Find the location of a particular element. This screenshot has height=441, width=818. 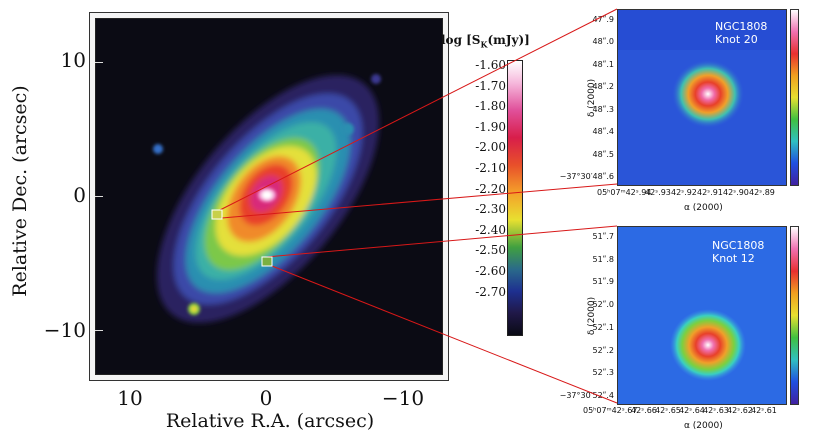

x-tick-label: −10 is located at coordinates (403, 398).